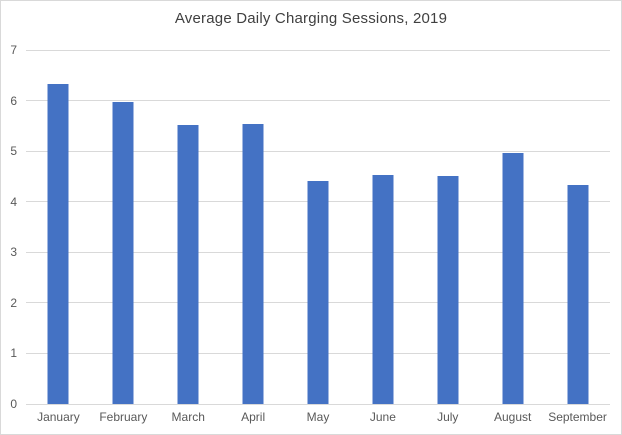 The height and width of the screenshot is (435, 622). What do you see at coordinates (318, 417) in the screenshot?
I see `x-axis-label: May` at bounding box center [318, 417].